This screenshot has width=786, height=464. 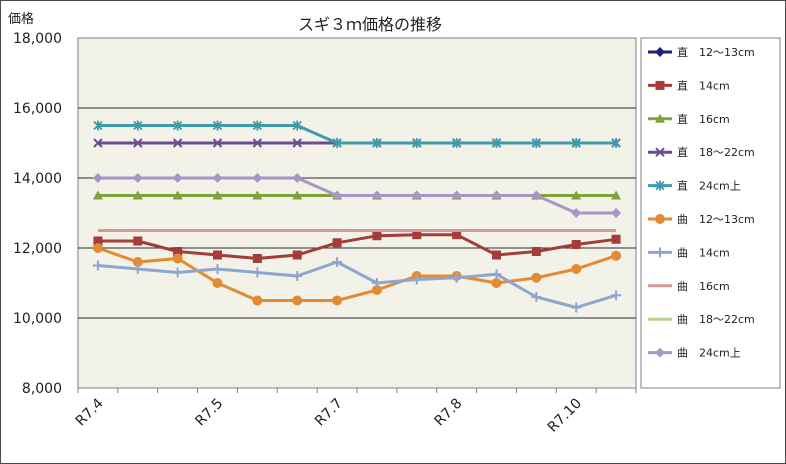 What do you see at coordinates (449, 413) in the screenshot?
I see `x-tick-label: R7.8` at bounding box center [449, 413].